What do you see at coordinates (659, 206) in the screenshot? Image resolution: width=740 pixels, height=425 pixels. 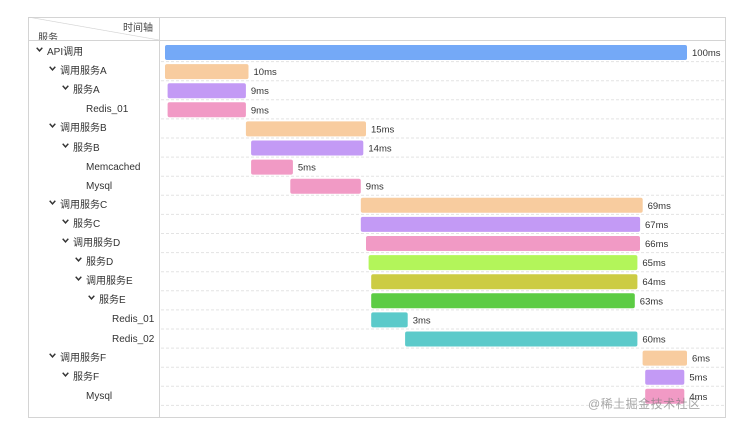 I see `span-duration-label: 69ms` at bounding box center [659, 206].